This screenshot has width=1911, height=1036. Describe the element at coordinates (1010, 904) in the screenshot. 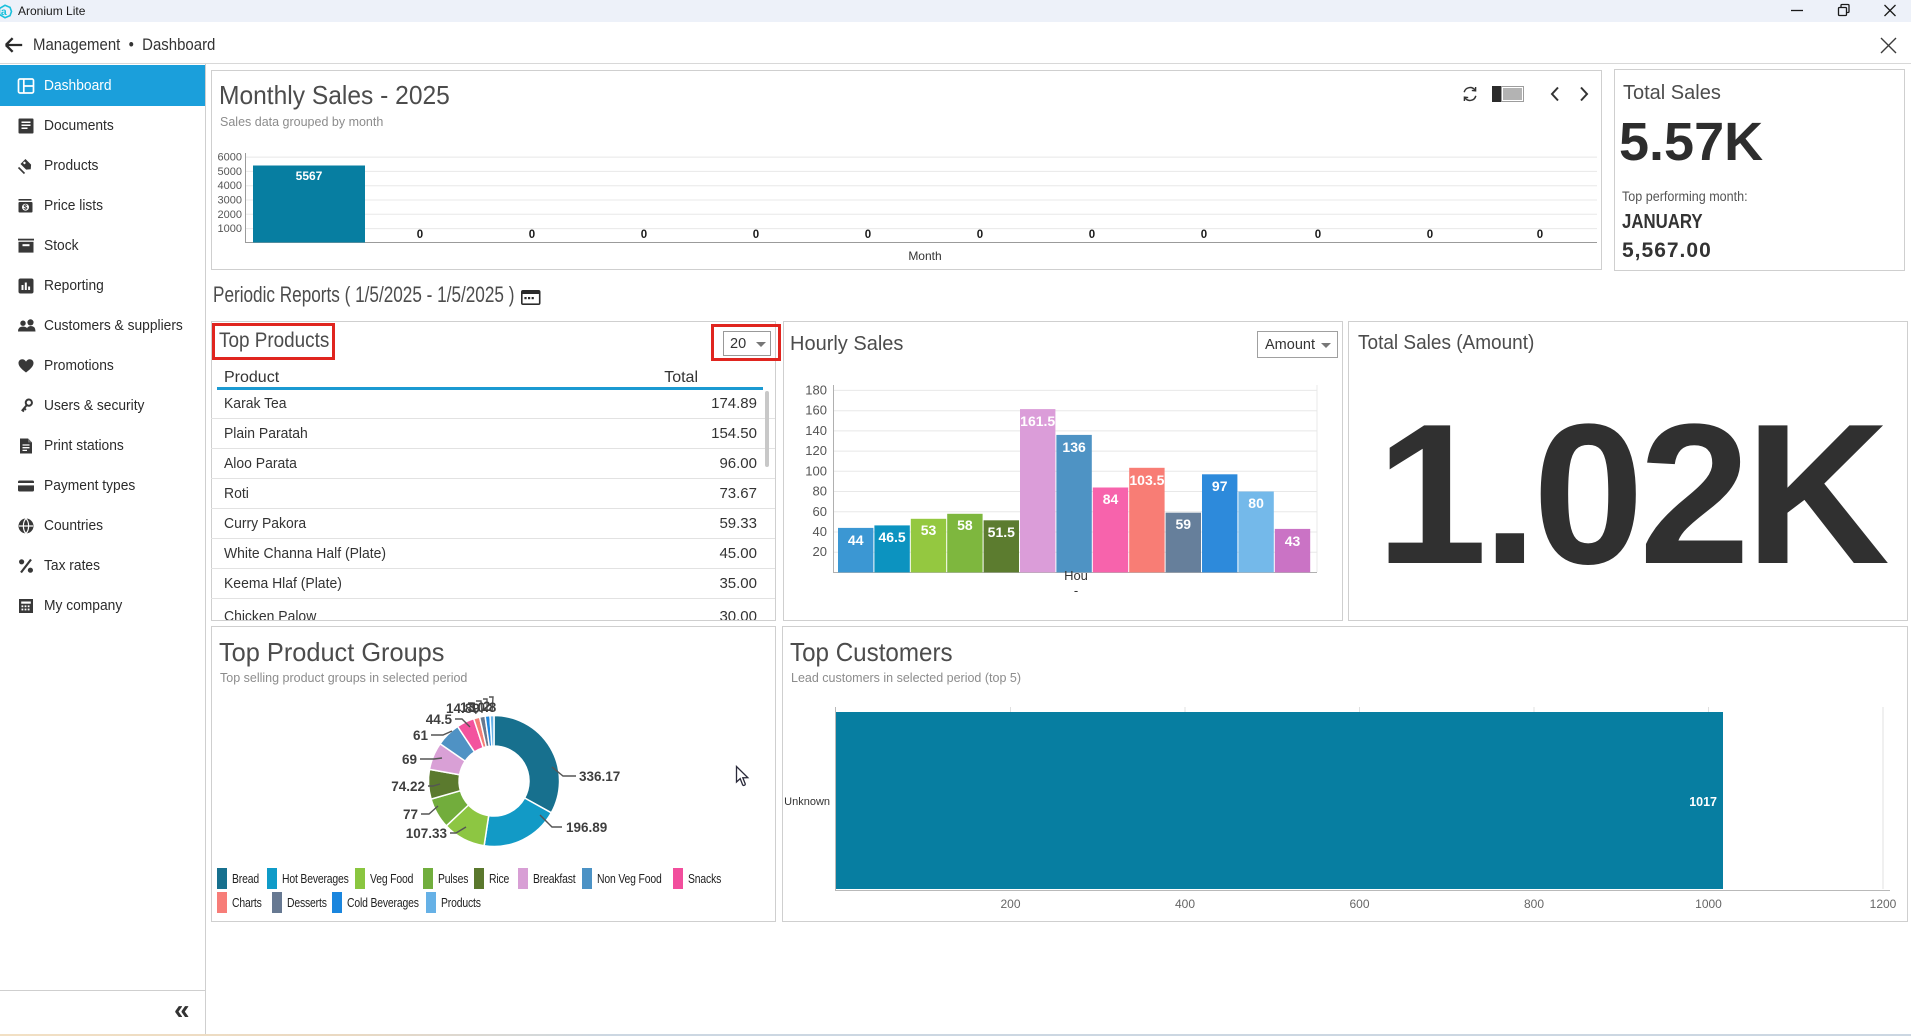

I see `svg-text: 200` at that location.